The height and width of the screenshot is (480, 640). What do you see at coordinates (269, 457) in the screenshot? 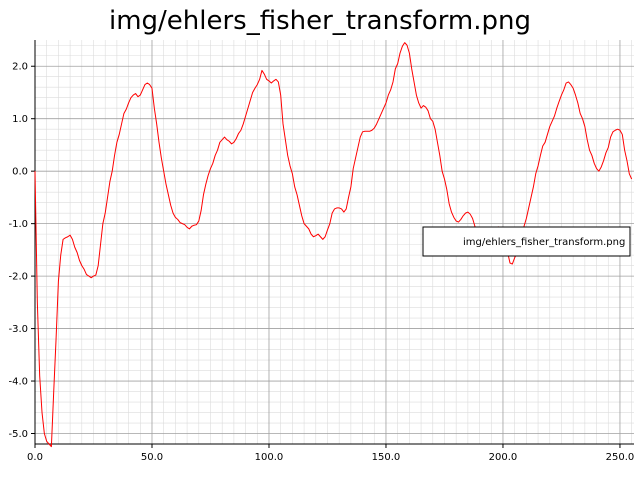
I see `x-tick-label: 100.0` at bounding box center [269, 457].